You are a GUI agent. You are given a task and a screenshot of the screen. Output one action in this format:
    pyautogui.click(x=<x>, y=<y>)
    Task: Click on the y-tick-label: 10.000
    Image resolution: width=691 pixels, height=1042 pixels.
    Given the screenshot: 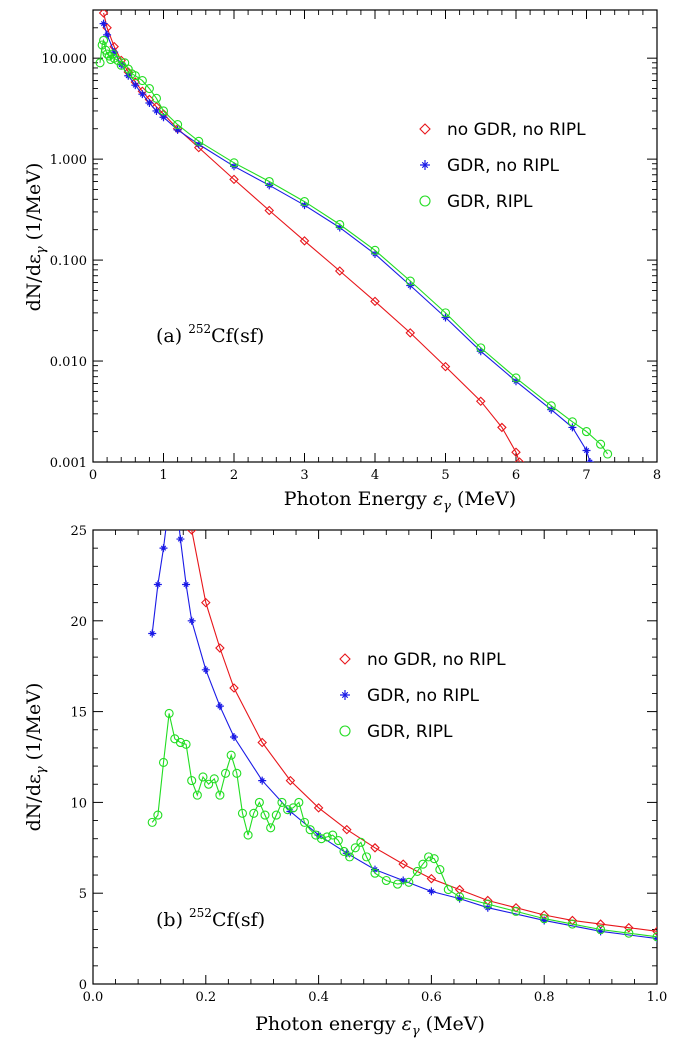 What is the action you would take?
    pyautogui.click(x=65, y=59)
    